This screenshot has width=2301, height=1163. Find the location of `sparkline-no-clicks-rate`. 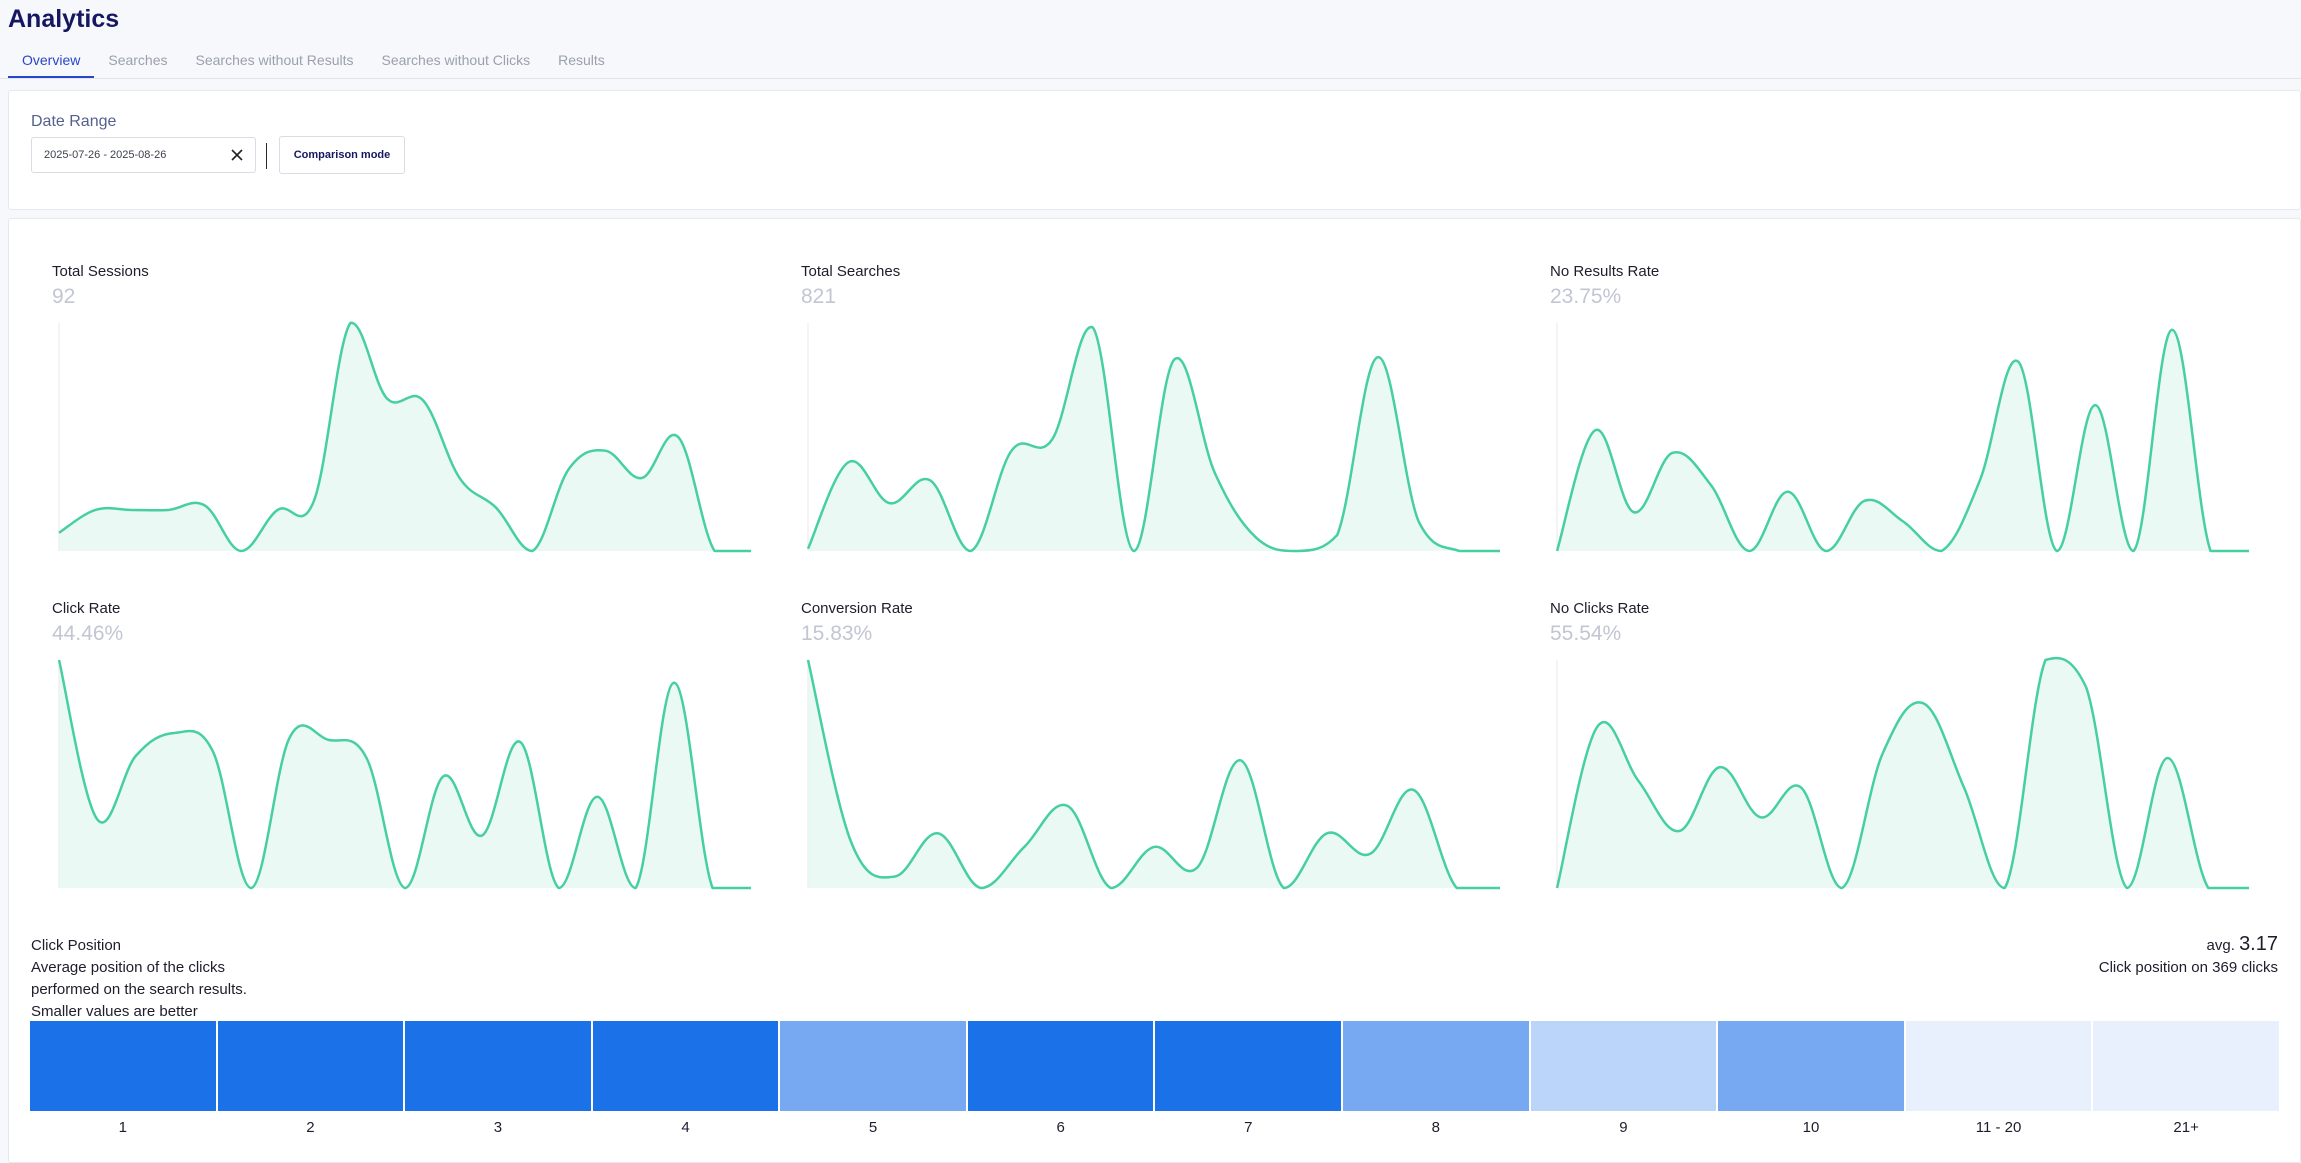

sparkline-no-clicks-rate is located at coordinates (1902, 773).